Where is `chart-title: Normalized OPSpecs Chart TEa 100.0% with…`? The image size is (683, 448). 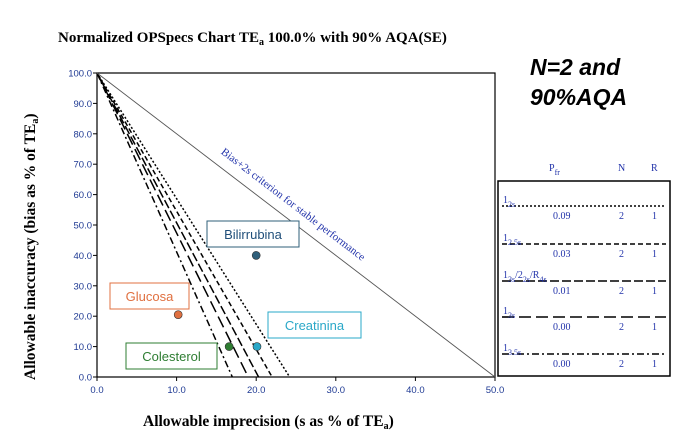
chart-title: Normalized OPSpecs Chart TEa 100.0% with… is located at coordinates (252, 39).